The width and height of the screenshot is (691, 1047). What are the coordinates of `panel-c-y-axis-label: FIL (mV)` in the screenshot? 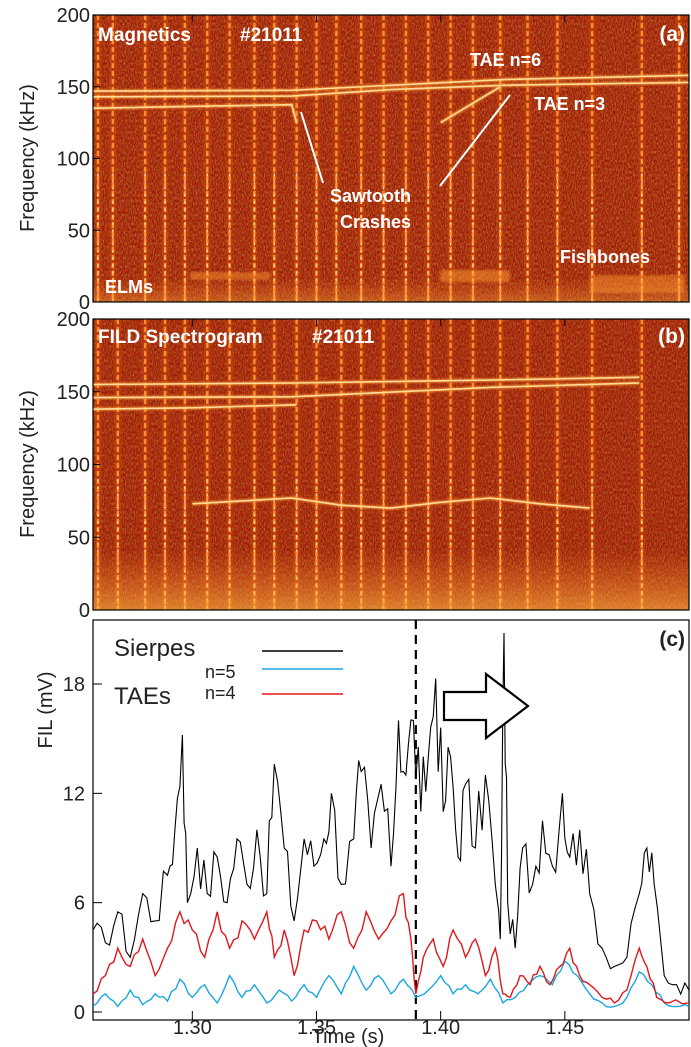 It's located at (46, 709).